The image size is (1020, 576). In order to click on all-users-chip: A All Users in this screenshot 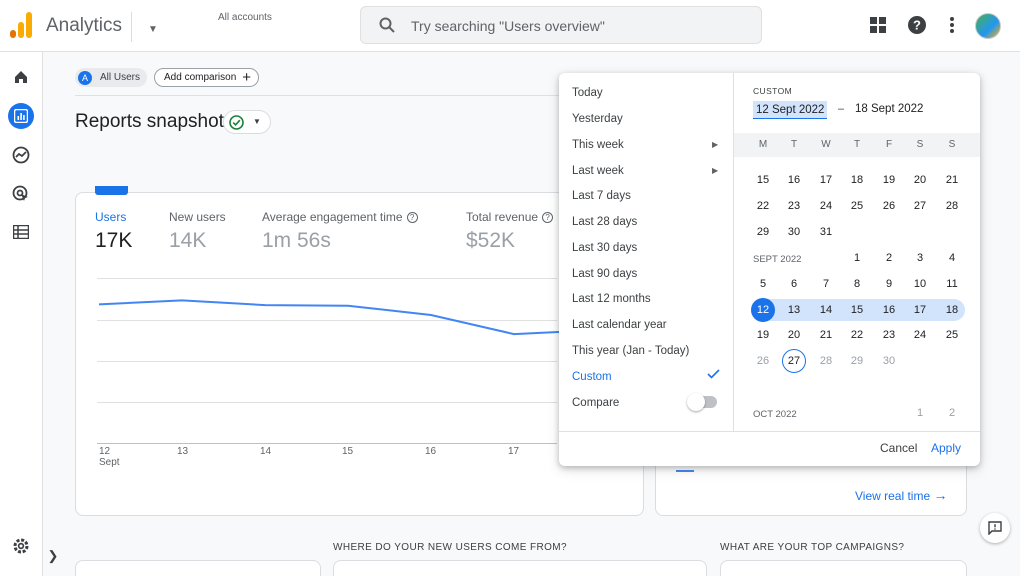, I will do `click(111, 77)`.